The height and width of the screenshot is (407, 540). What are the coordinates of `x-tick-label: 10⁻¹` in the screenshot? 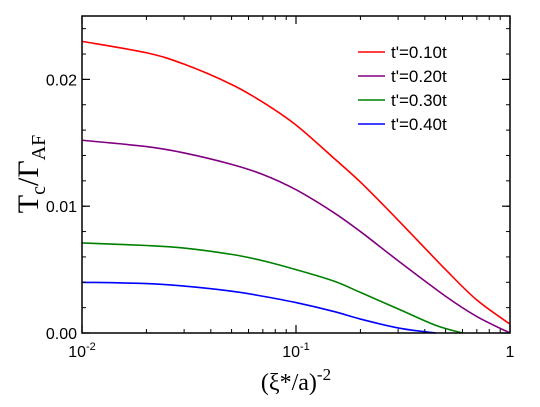 It's located at (296, 351).